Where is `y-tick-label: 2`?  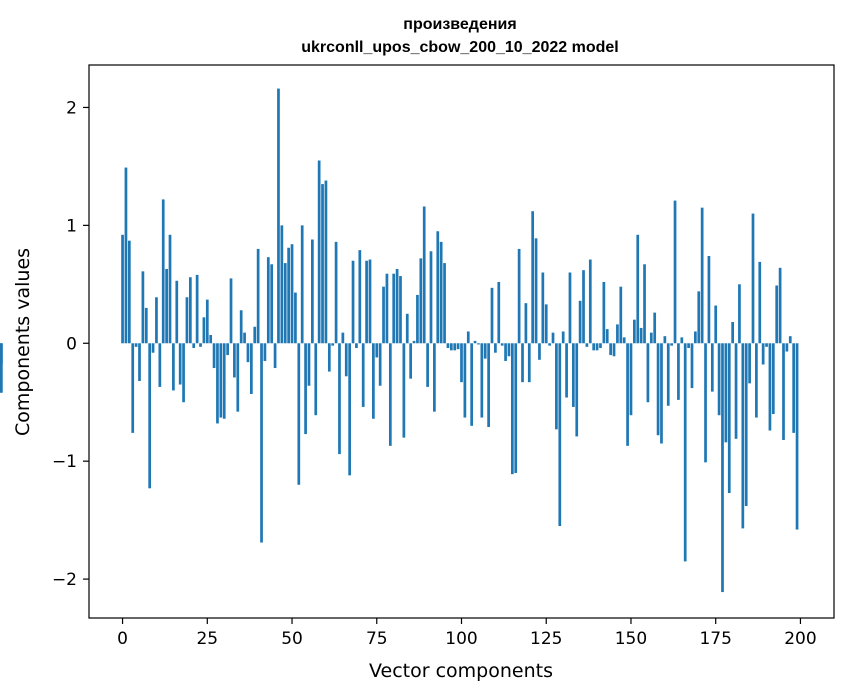 y-tick-label: 2 is located at coordinates (71, 108).